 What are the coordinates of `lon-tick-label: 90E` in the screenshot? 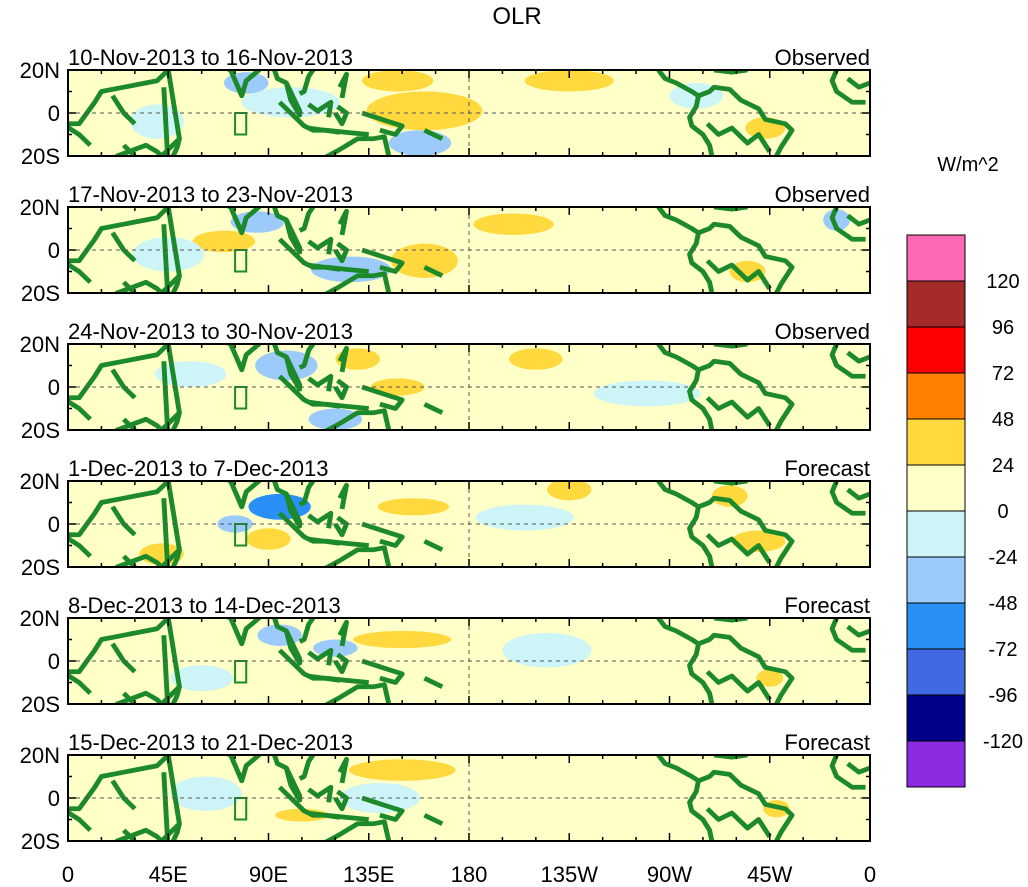 It's located at (268, 874).